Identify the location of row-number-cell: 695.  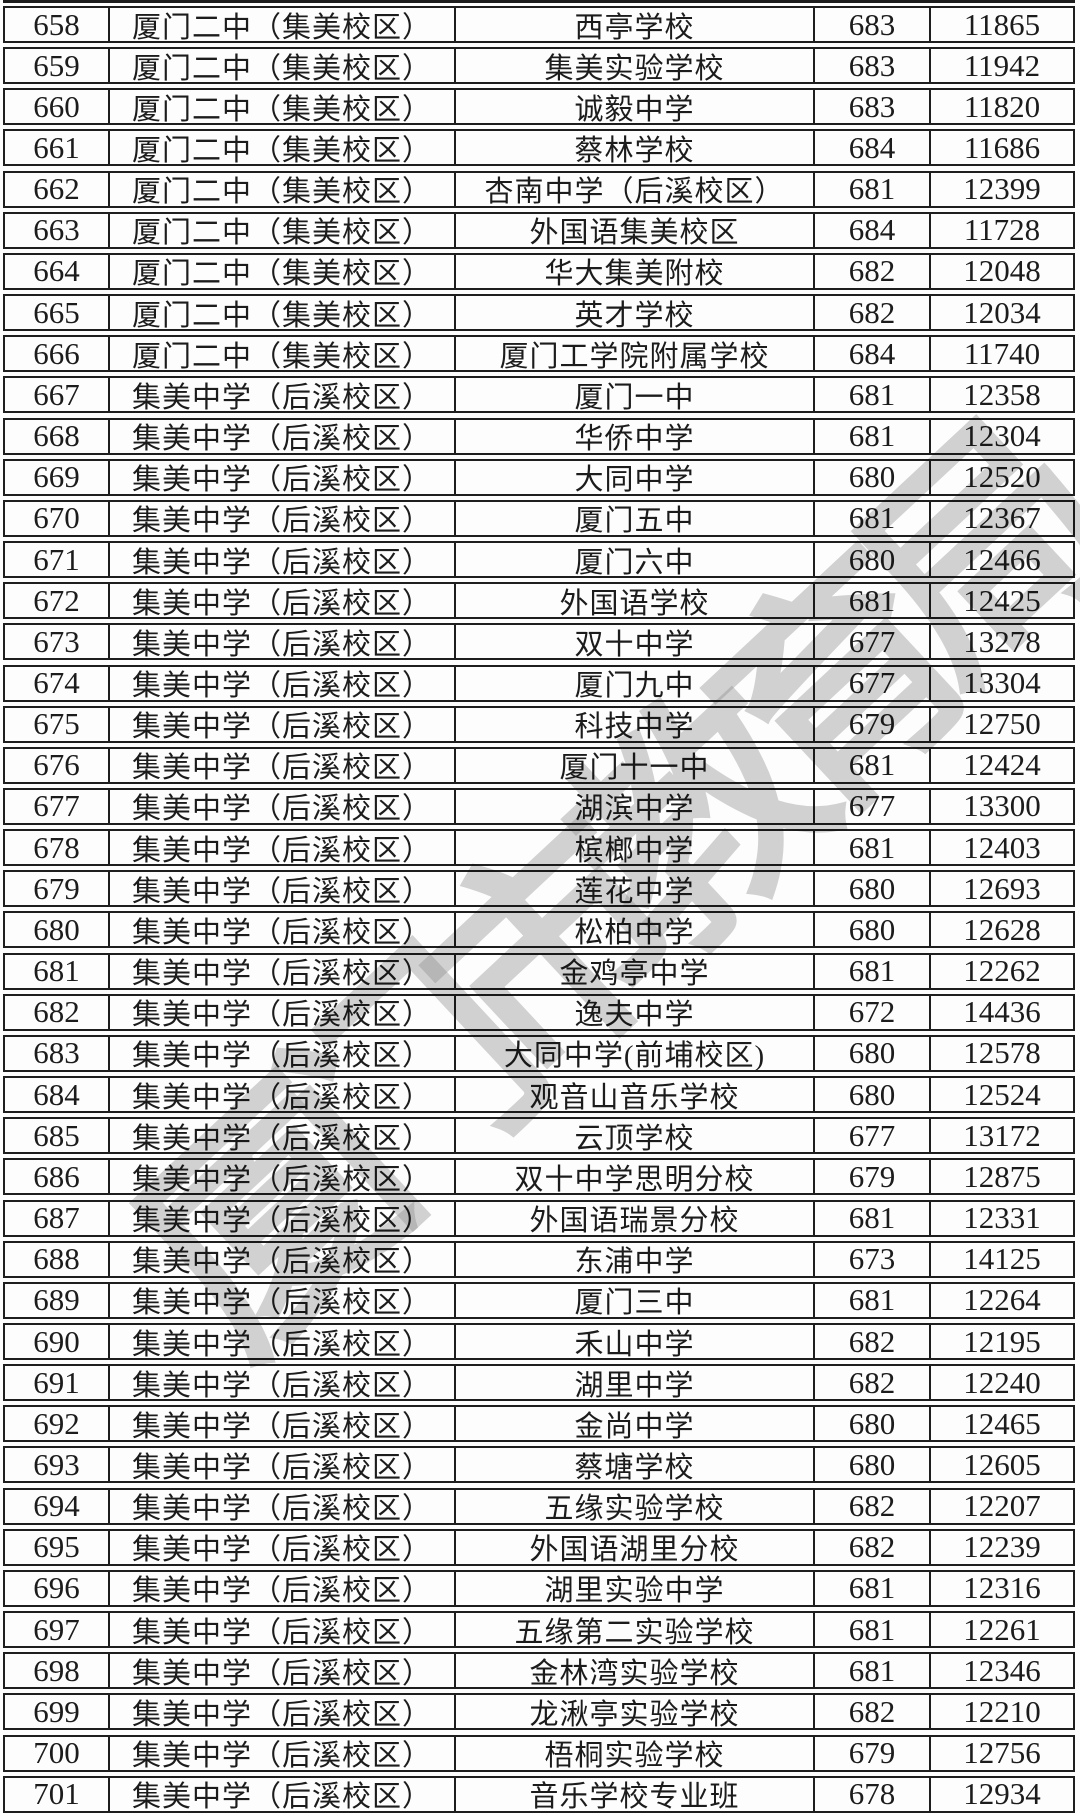
(57, 1547).